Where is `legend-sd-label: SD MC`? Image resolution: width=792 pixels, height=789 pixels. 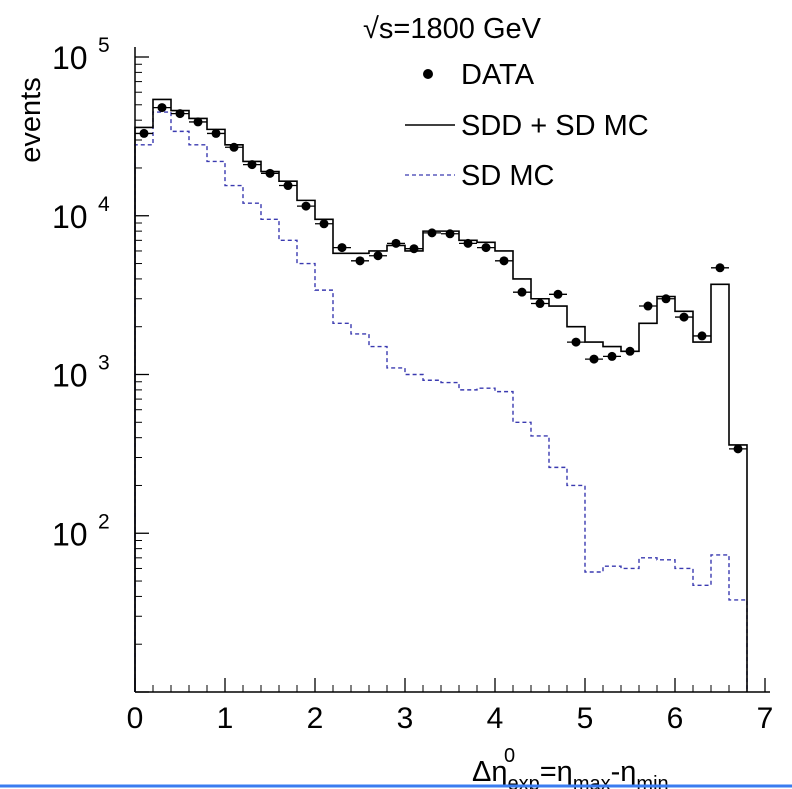
legend-sd-label: SD MC is located at coordinates (507, 176).